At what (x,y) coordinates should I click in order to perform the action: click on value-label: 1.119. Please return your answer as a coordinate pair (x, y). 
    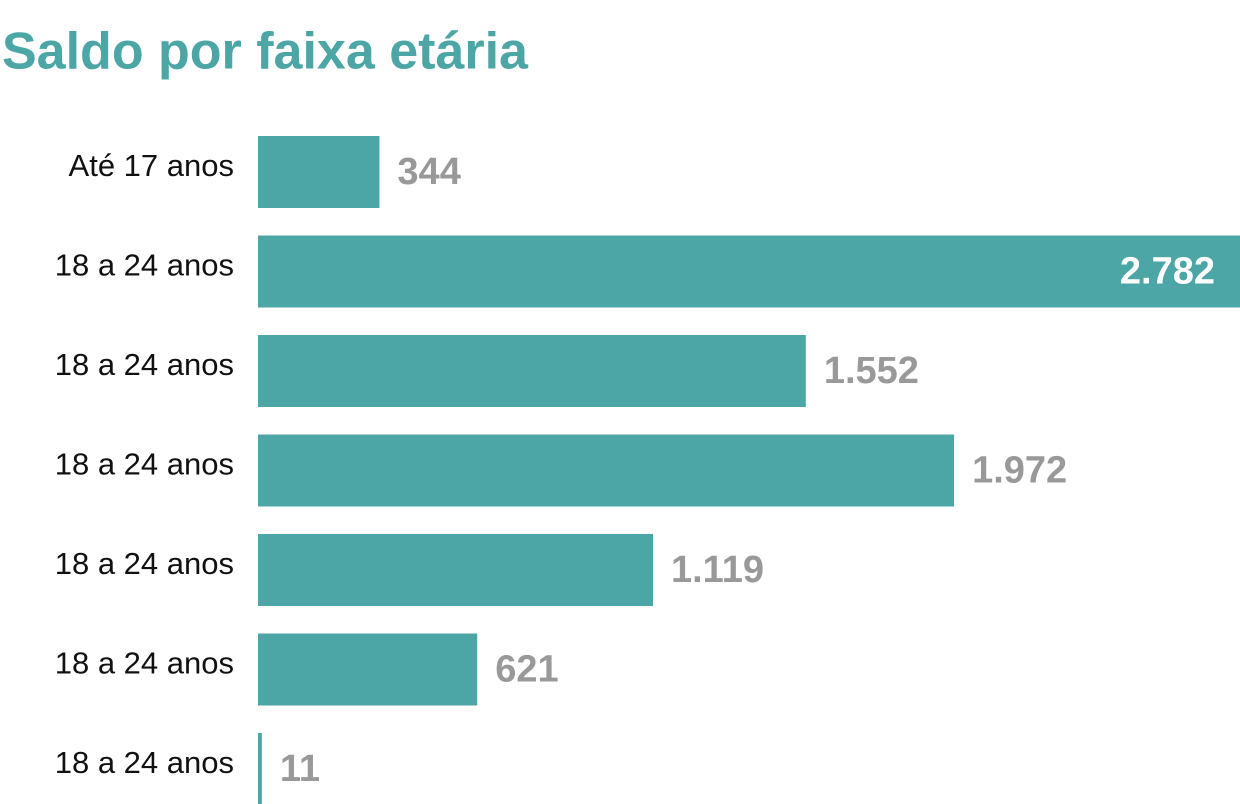
    Looking at the image, I should click on (717, 570).